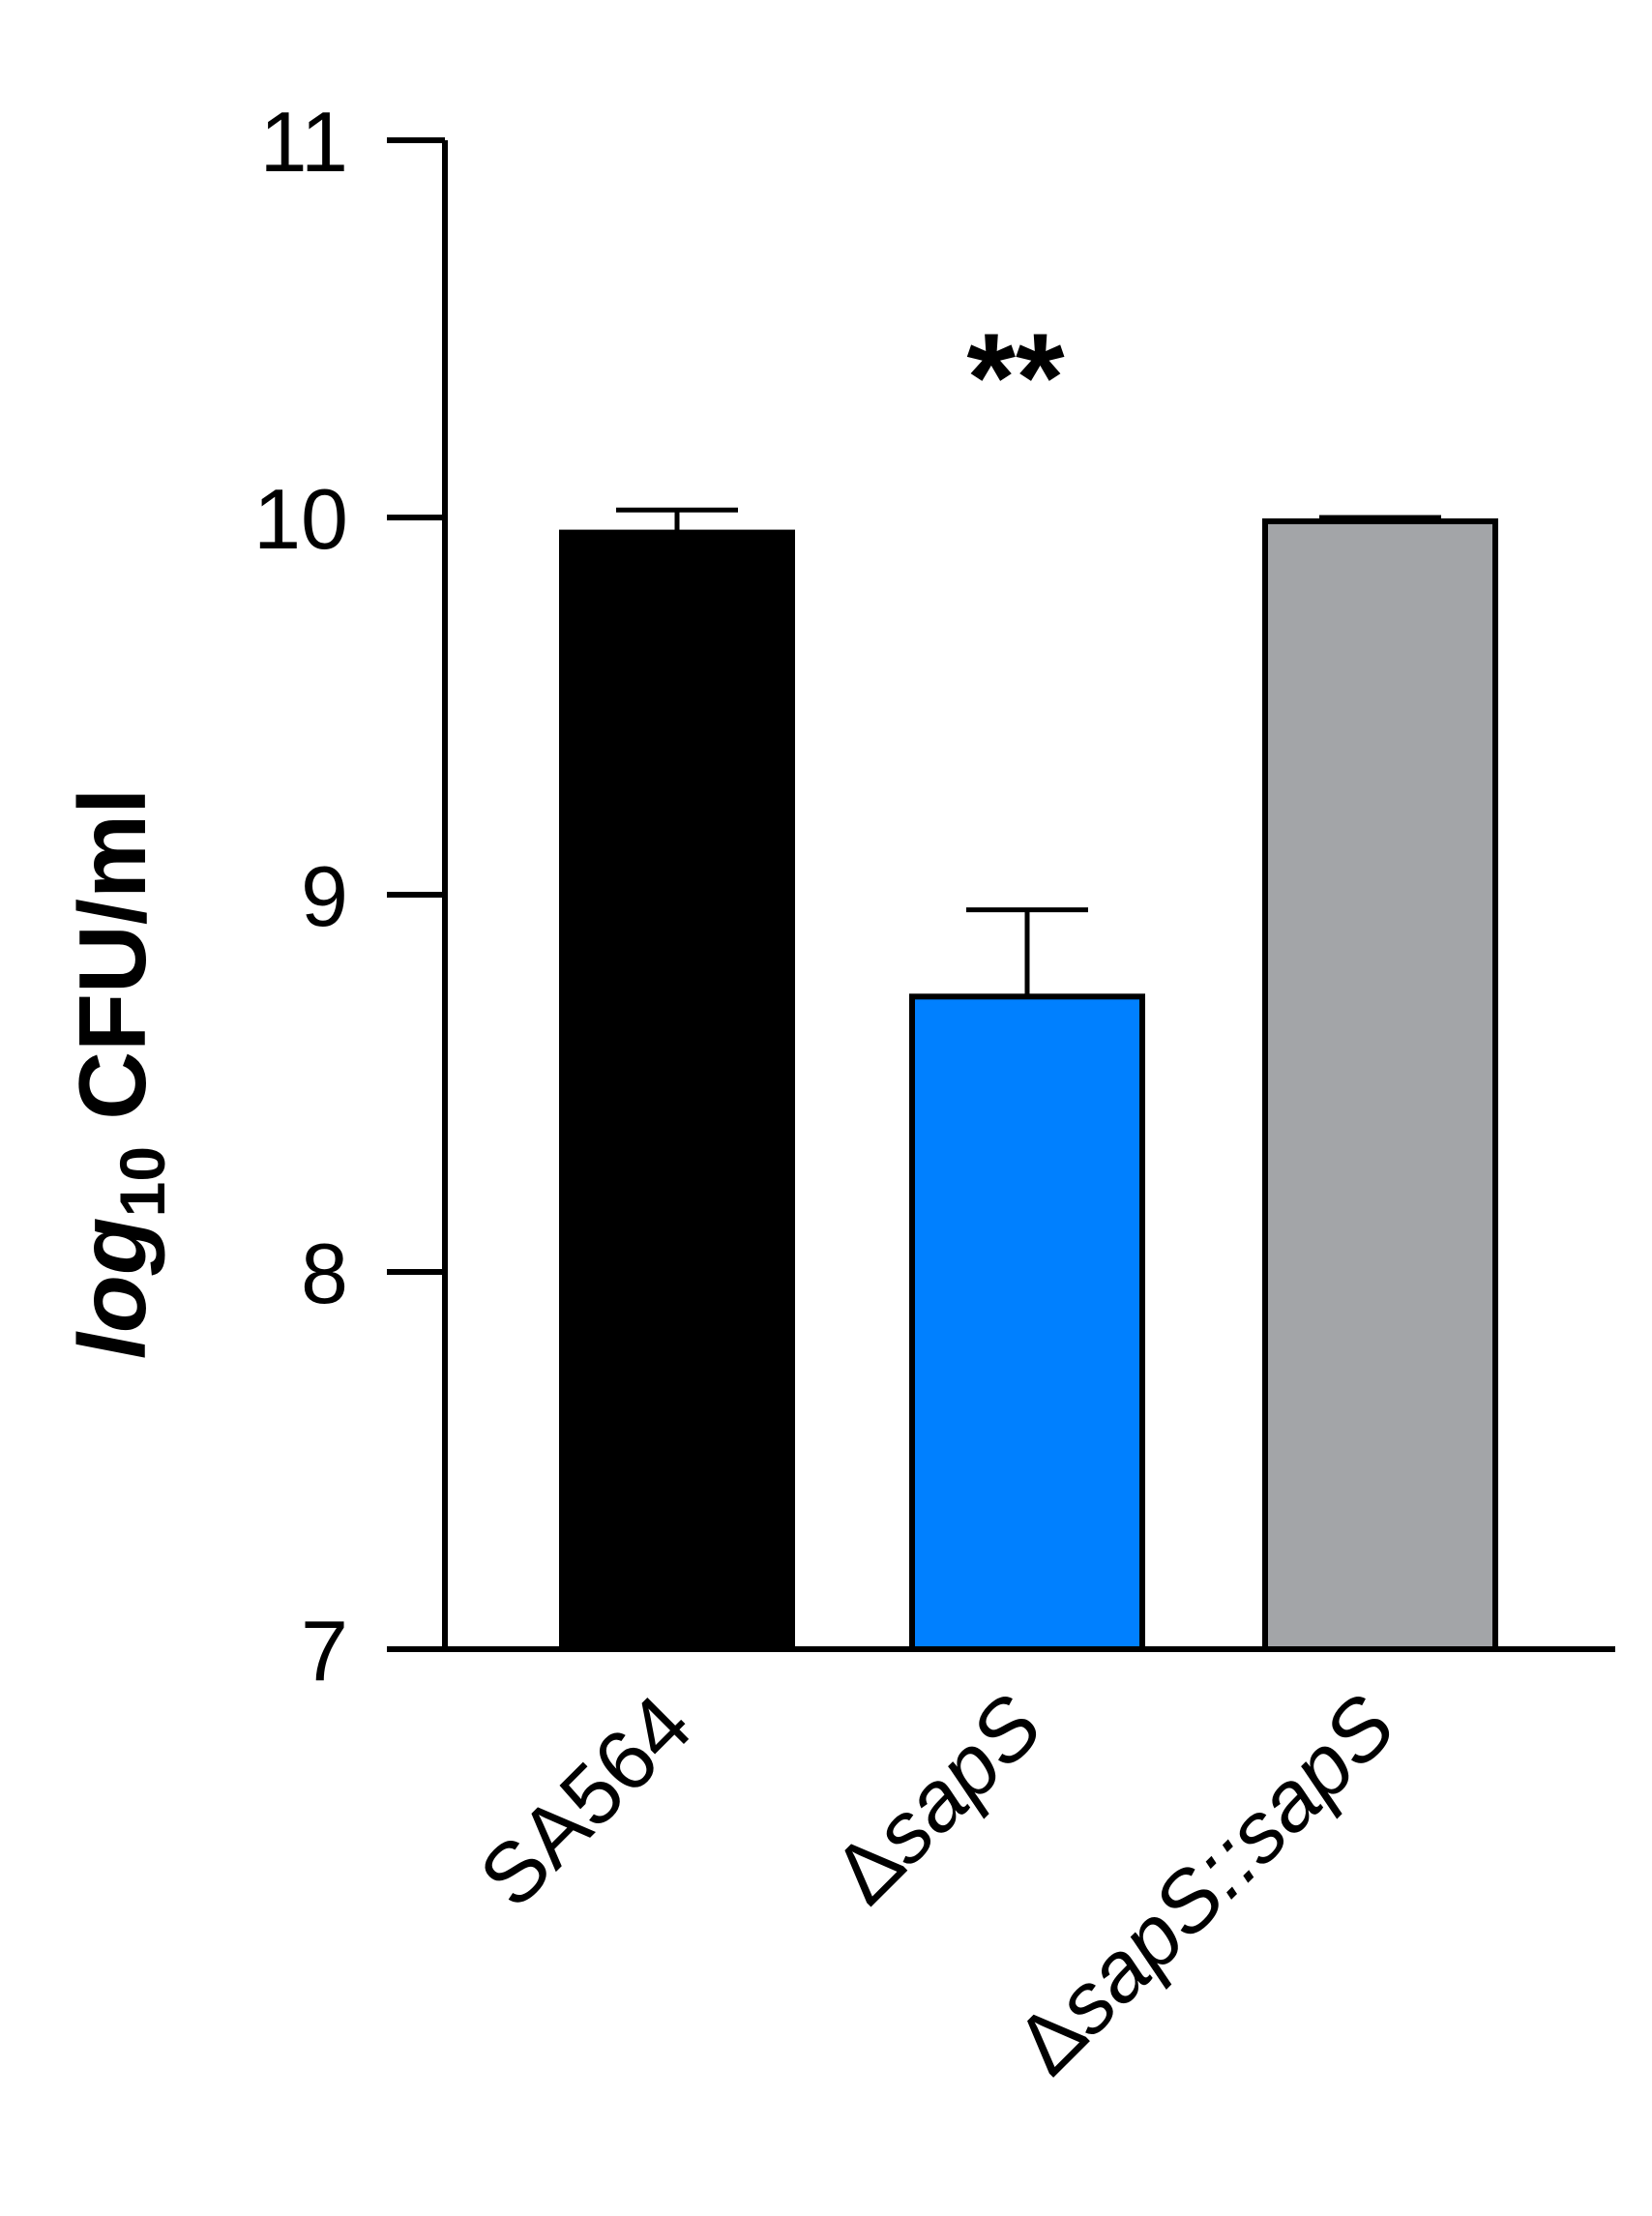 The image size is (1652, 2216). What do you see at coordinates (304, 142) in the screenshot?
I see `y-tick-label-11: 11` at bounding box center [304, 142].